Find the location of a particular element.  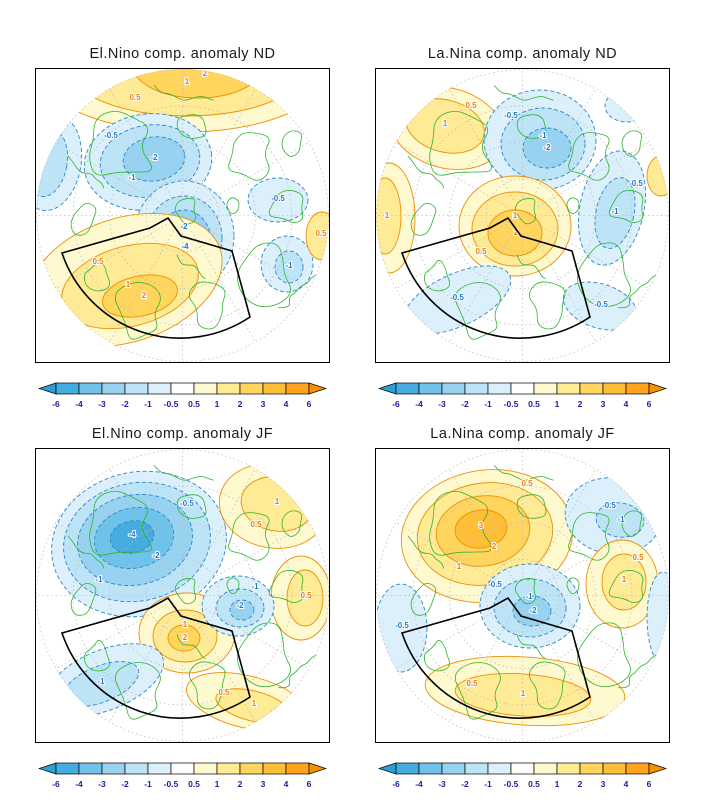

panel-title-lanina-nd: La.Nina comp. anomaly ND is located at coordinates (522, 54).